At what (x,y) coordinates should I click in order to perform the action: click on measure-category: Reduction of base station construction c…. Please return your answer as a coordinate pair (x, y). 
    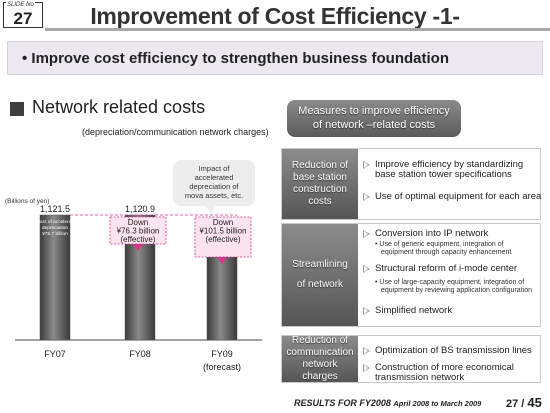
    Looking at the image, I should click on (320, 184).